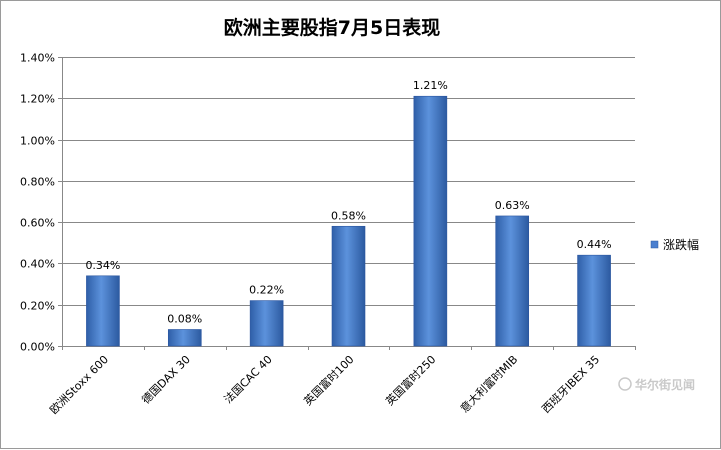  Describe the element at coordinates (37, 223) in the screenshot. I see `y-tick-label: 0.60%` at that location.